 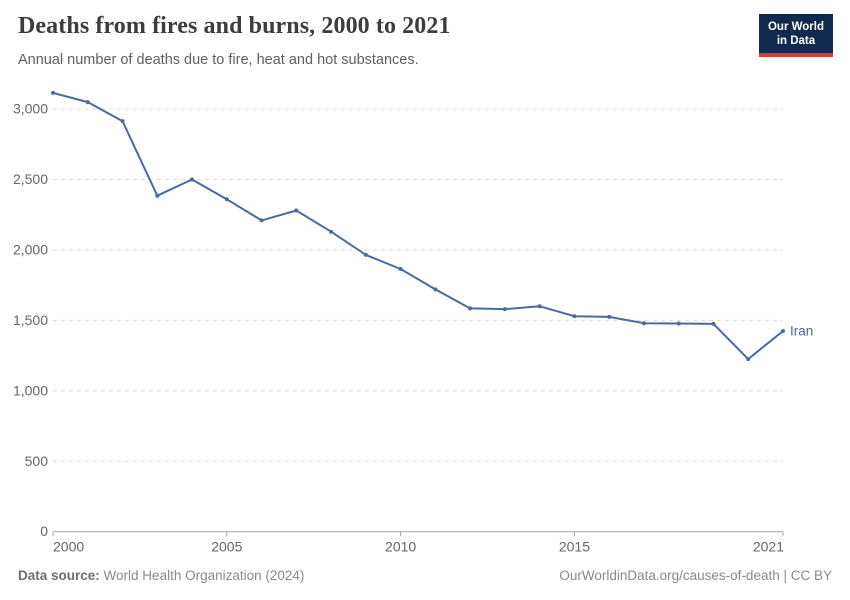 I want to click on x-tick-label: 2015, so click(x=574, y=547).